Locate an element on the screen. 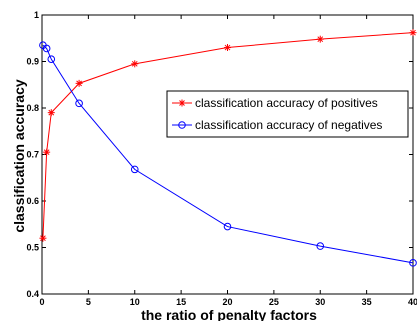 The width and height of the screenshot is (417, 321). legend-star-mark is located at coordinates (182, 103).